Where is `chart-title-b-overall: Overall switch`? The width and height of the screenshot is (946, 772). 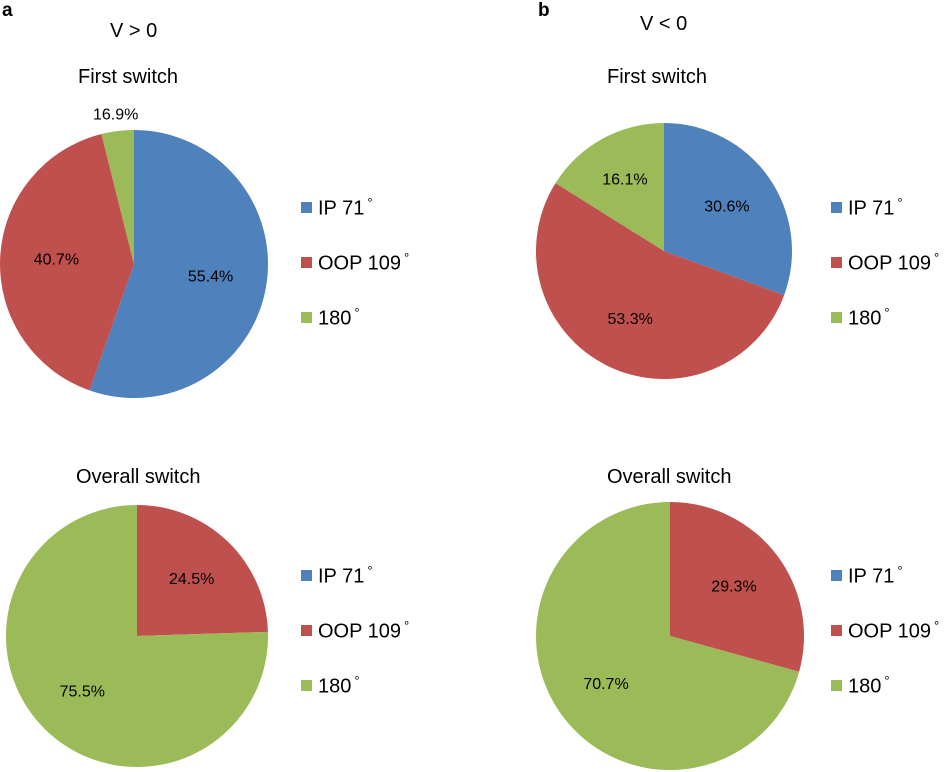 chart-title-b-overall: Overall switch is located at coordinates (669, 477).